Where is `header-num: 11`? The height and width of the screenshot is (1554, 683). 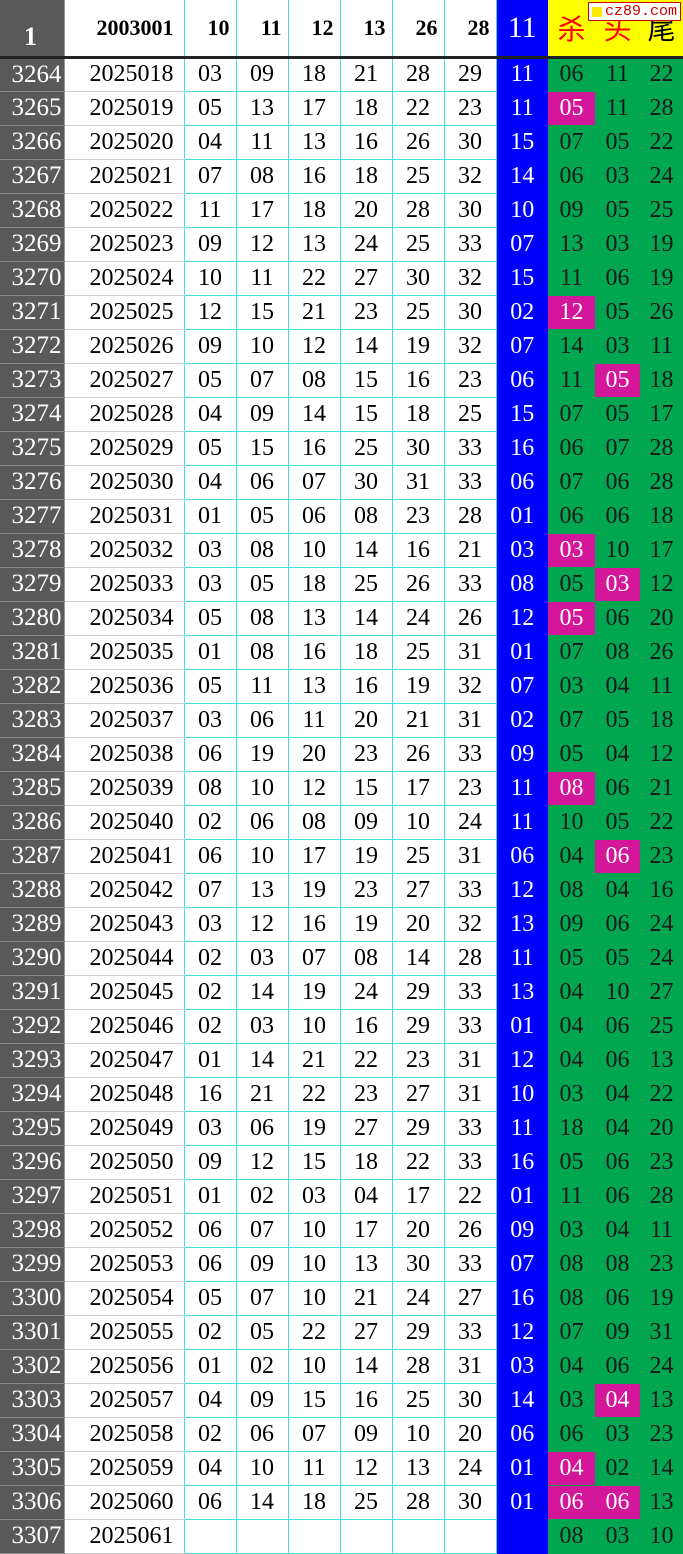 header-num: 11 is located at coordinates (262, 29).